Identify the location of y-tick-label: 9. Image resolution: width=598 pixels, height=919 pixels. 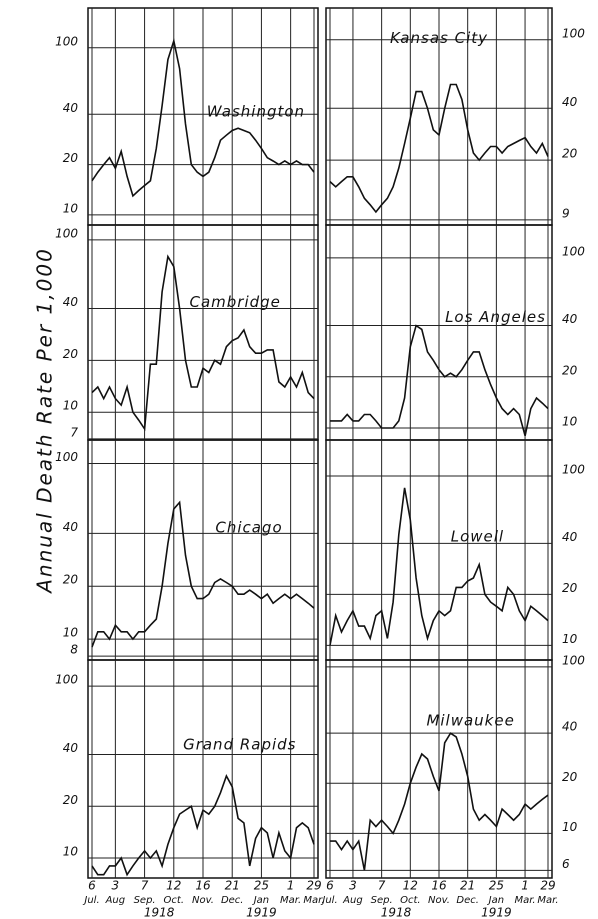
(566, 213).